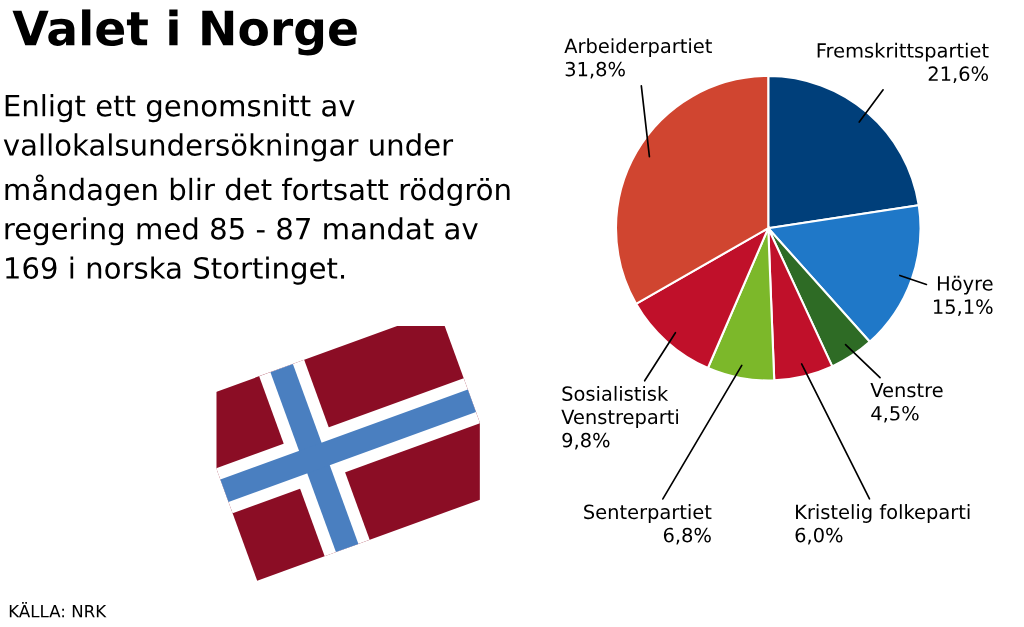 This screenshot has height=627, width=1024. What do you see at coordinates (883, 513) in the screenshot?
I see `slice-label: Kristelig folkeparti` at bounding box center [883, 513].